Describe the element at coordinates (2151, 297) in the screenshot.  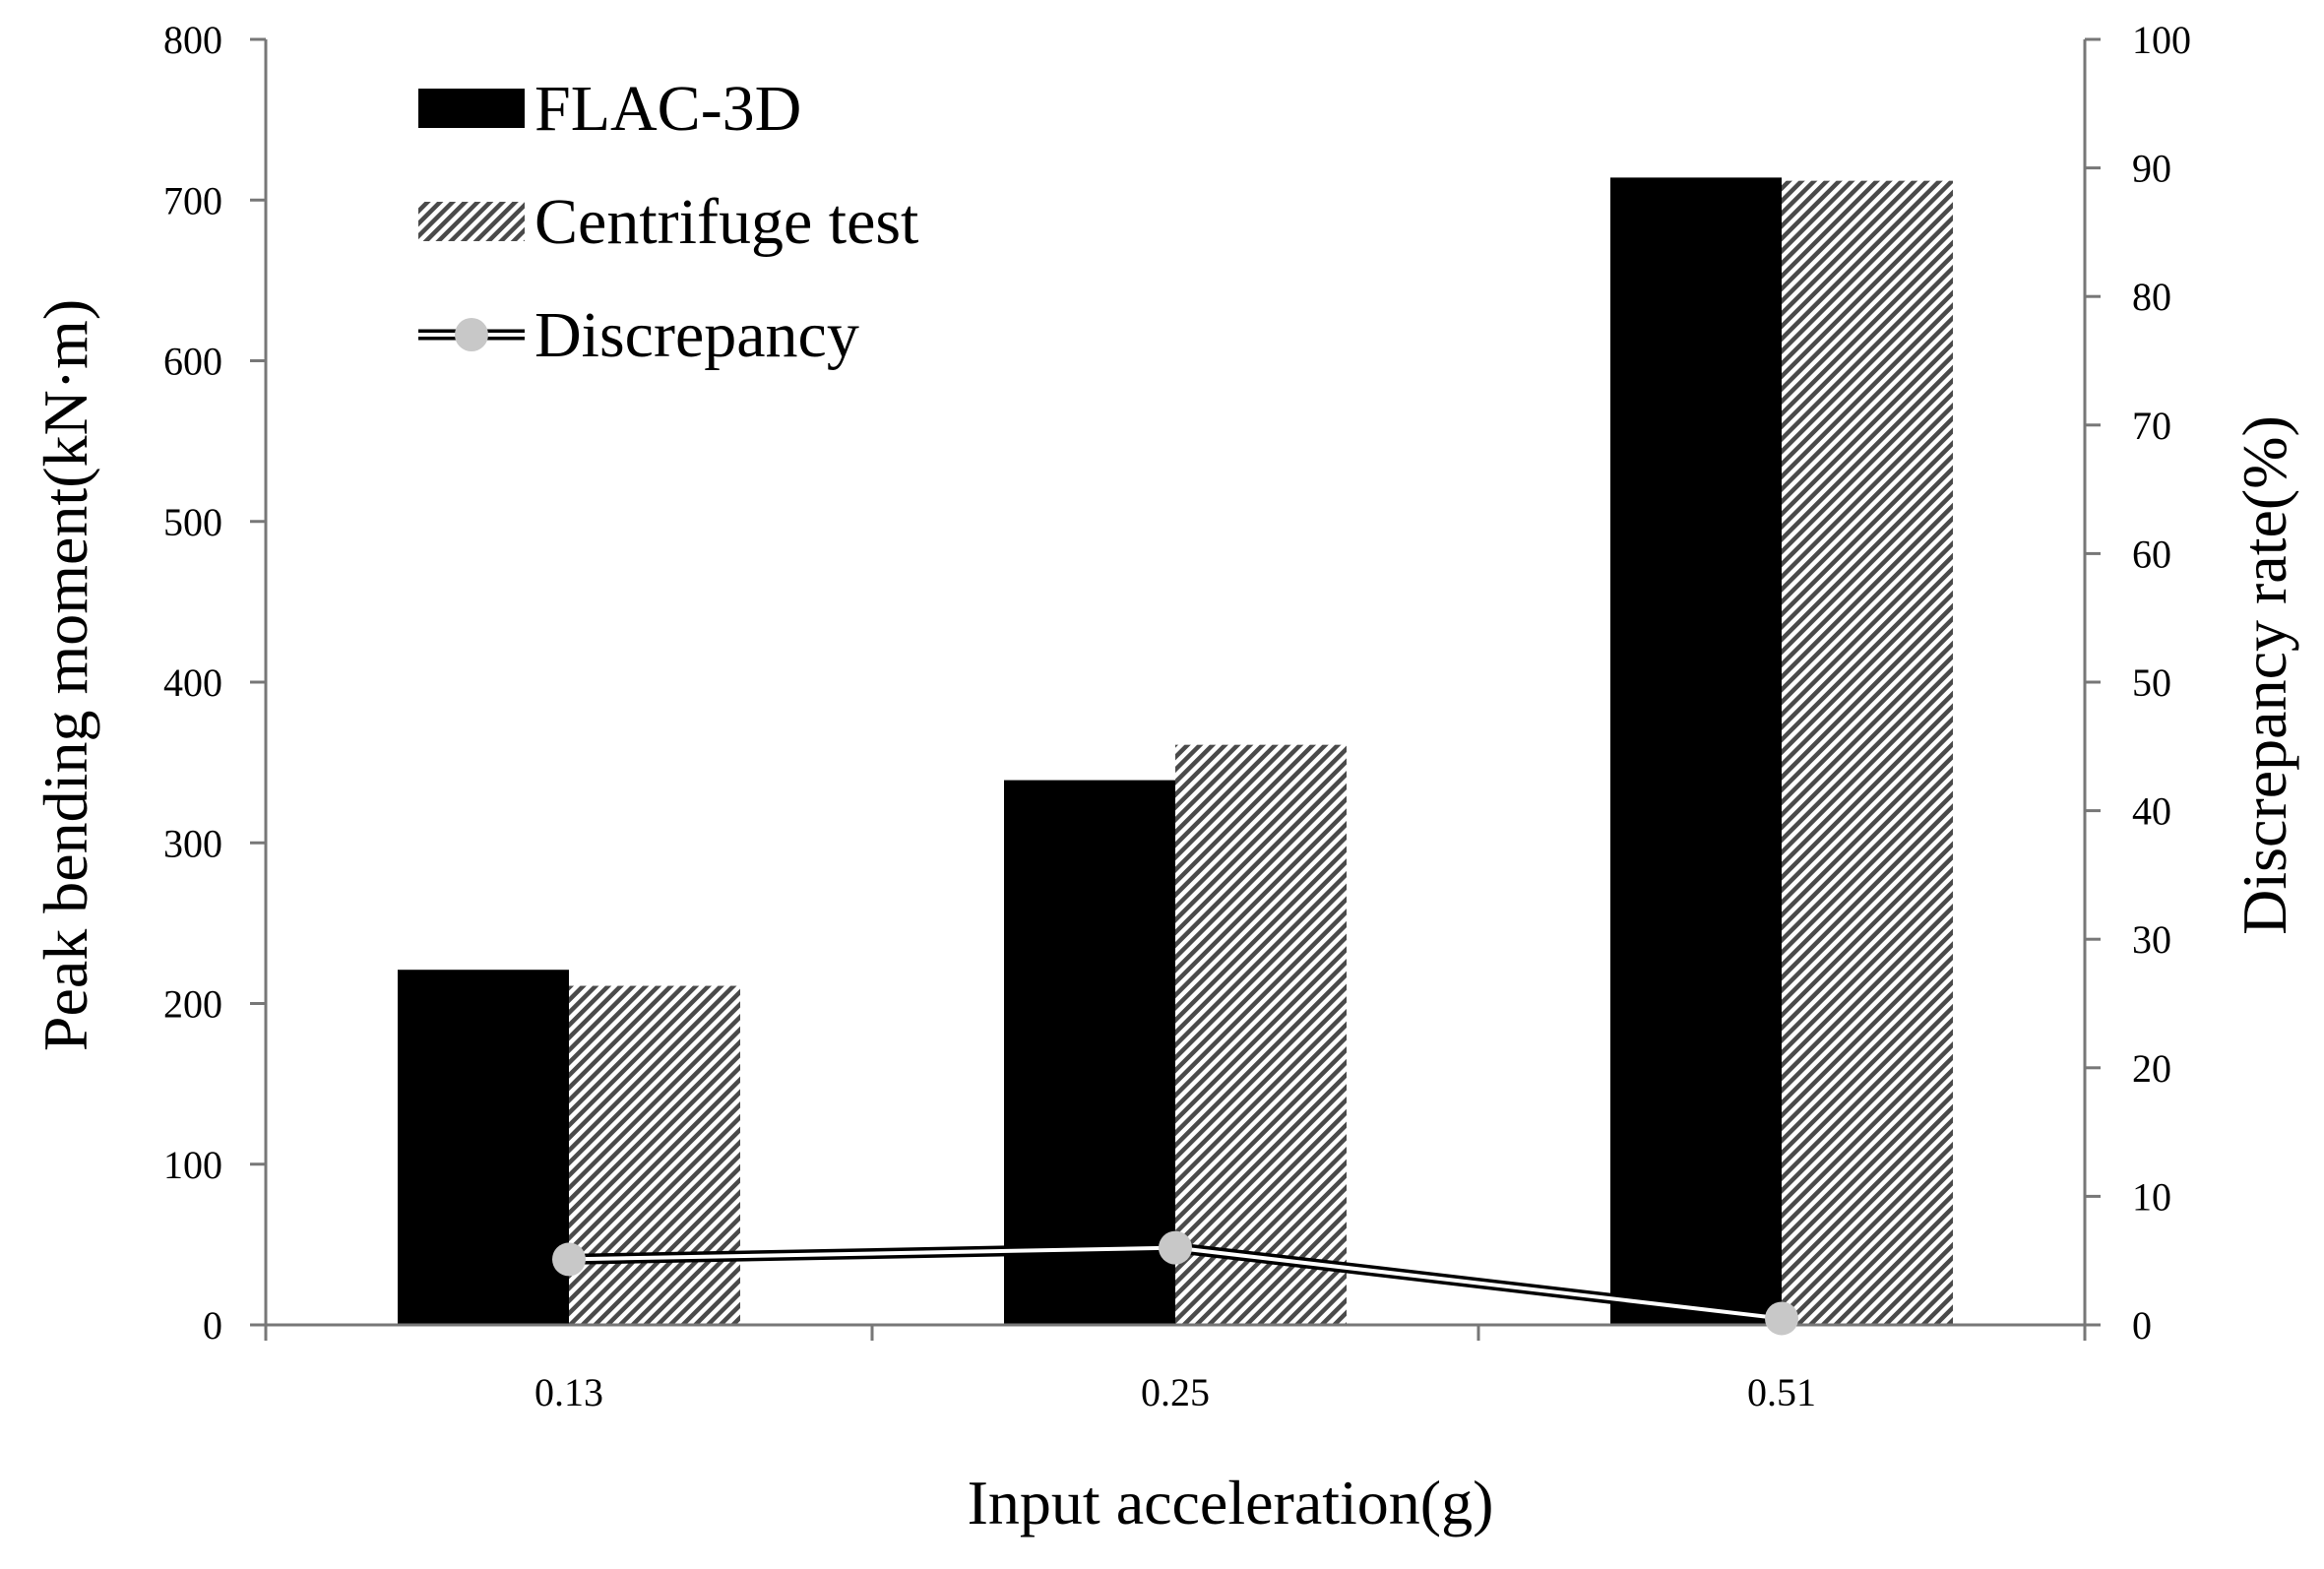
I see `y2-tick-label: 80` at that location.